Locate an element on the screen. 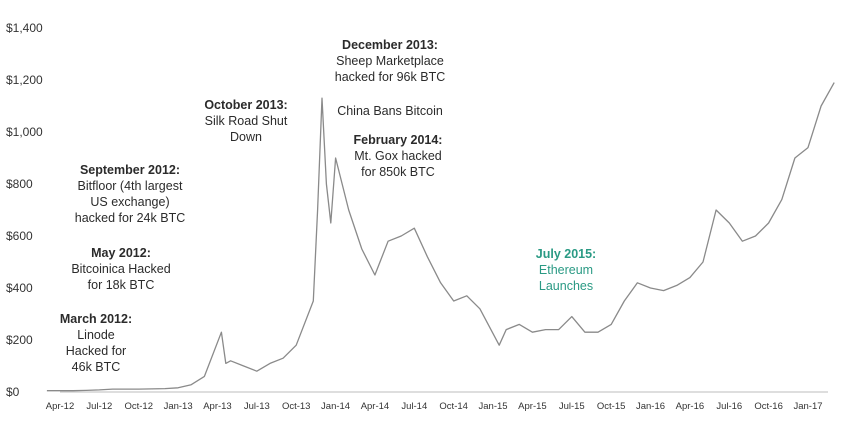  annotation-line: Linode is located at coordinates (96, 335).